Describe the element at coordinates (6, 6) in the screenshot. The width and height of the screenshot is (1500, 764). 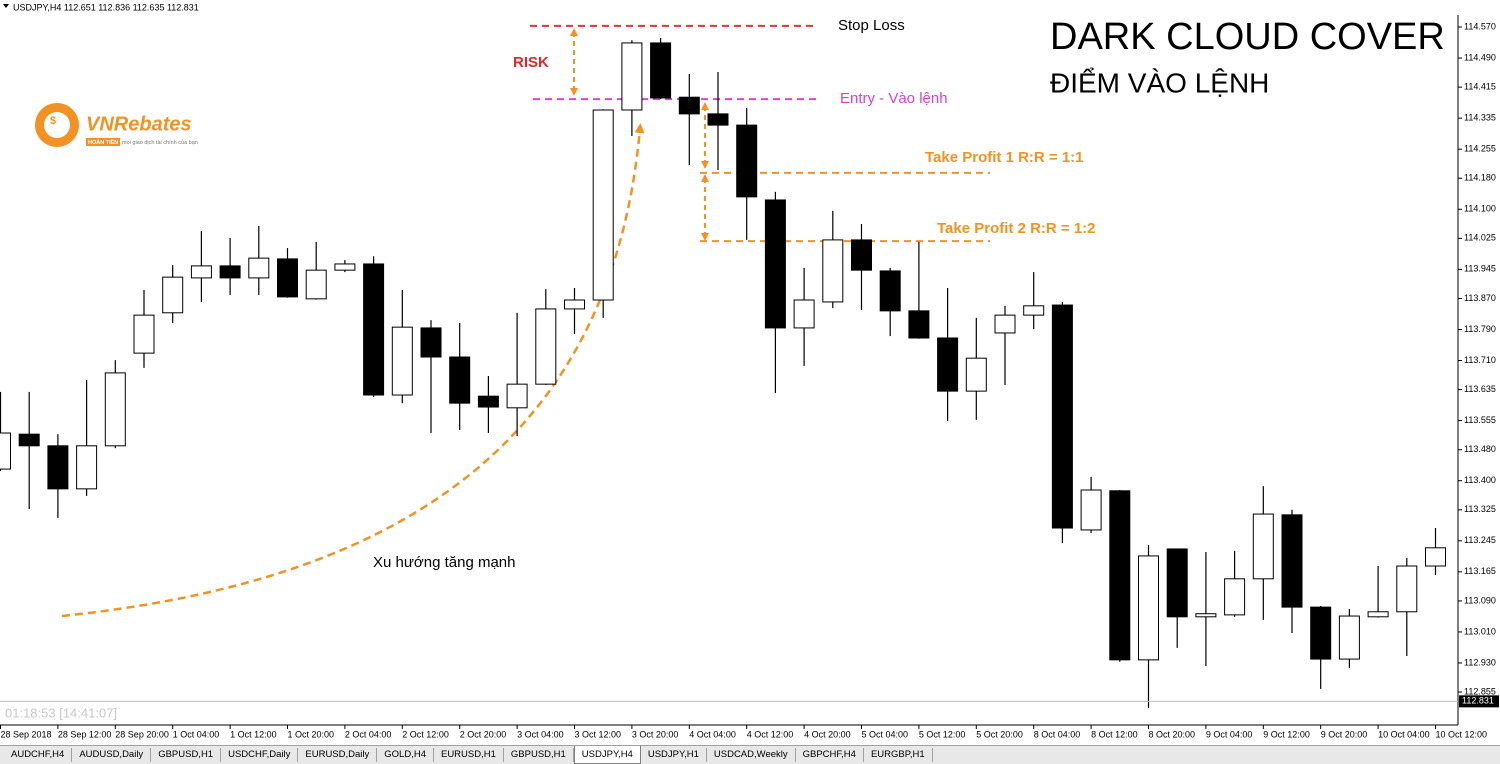
I see `header-arrow` at that location.